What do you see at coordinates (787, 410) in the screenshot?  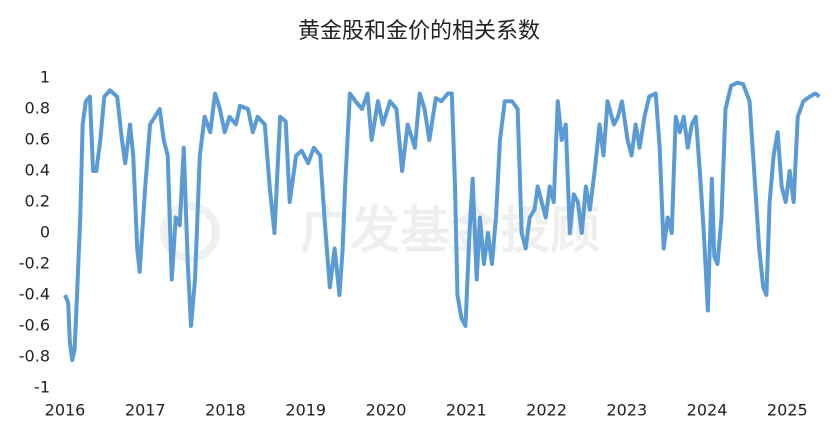 I see `x-tick-label: 2025` at bounding box center [787, 410].